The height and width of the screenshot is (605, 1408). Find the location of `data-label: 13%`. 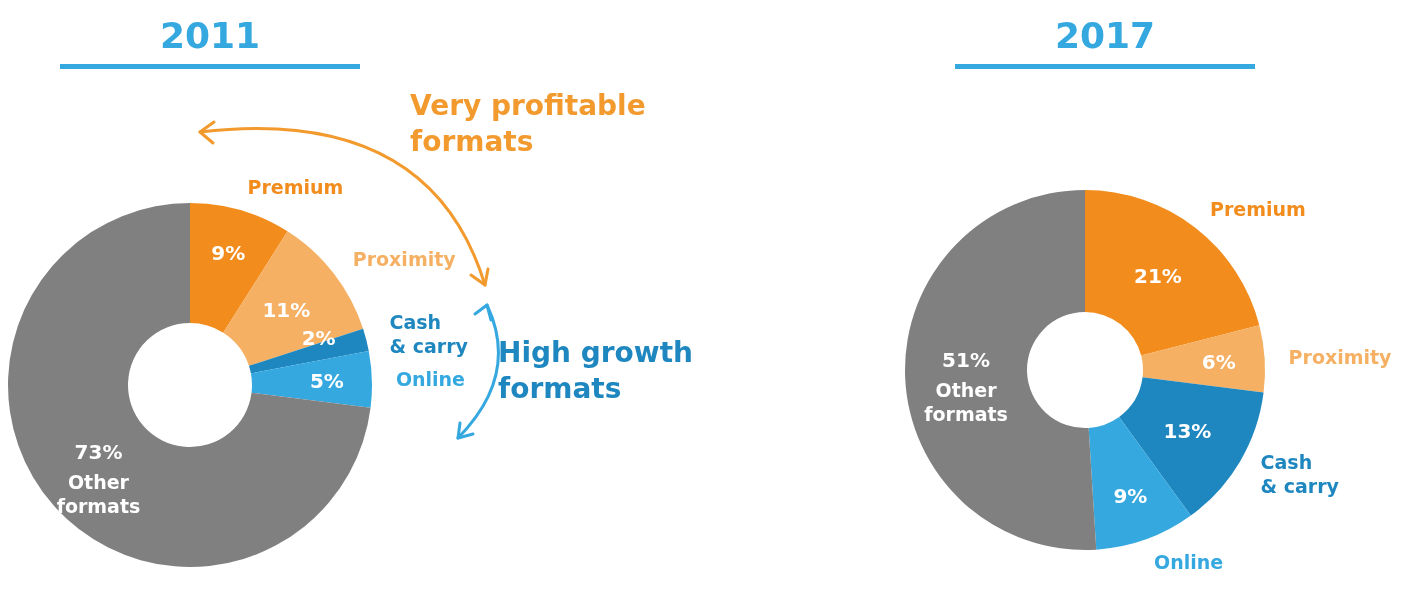

data-label: 13% is located at coordinates (1187, 430).